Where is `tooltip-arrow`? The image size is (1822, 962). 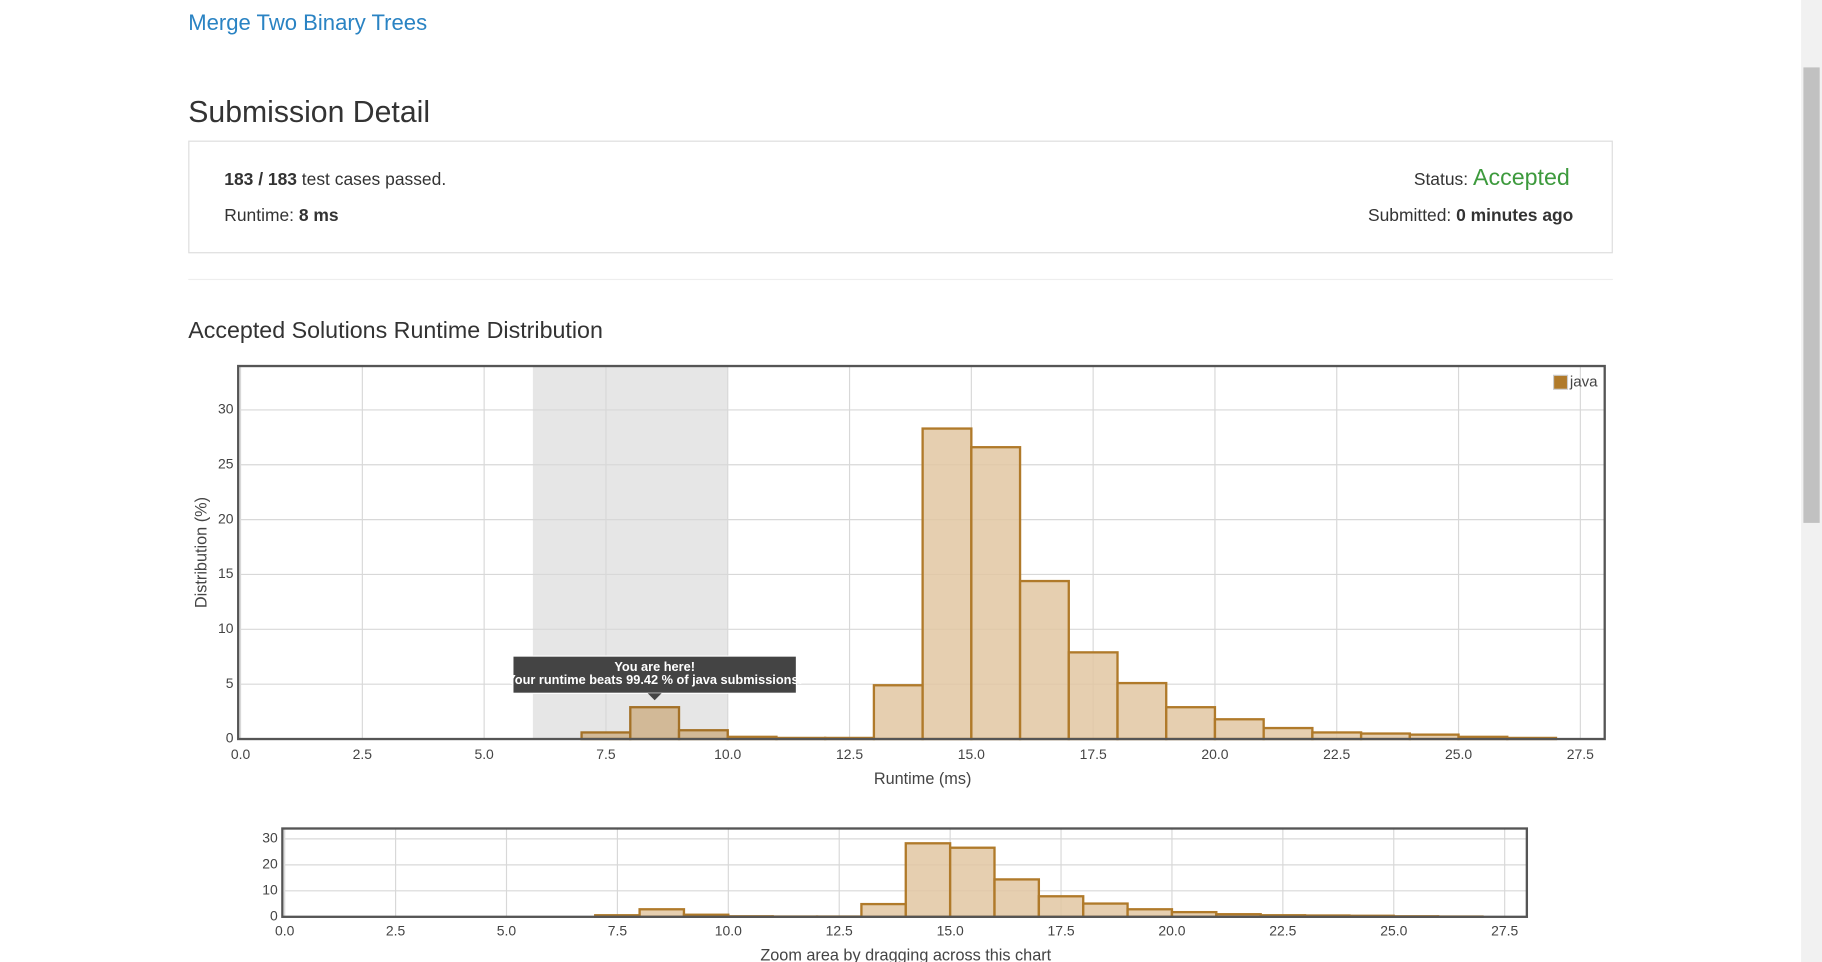 tooltip-arrow is located at coordinates (654, 697).